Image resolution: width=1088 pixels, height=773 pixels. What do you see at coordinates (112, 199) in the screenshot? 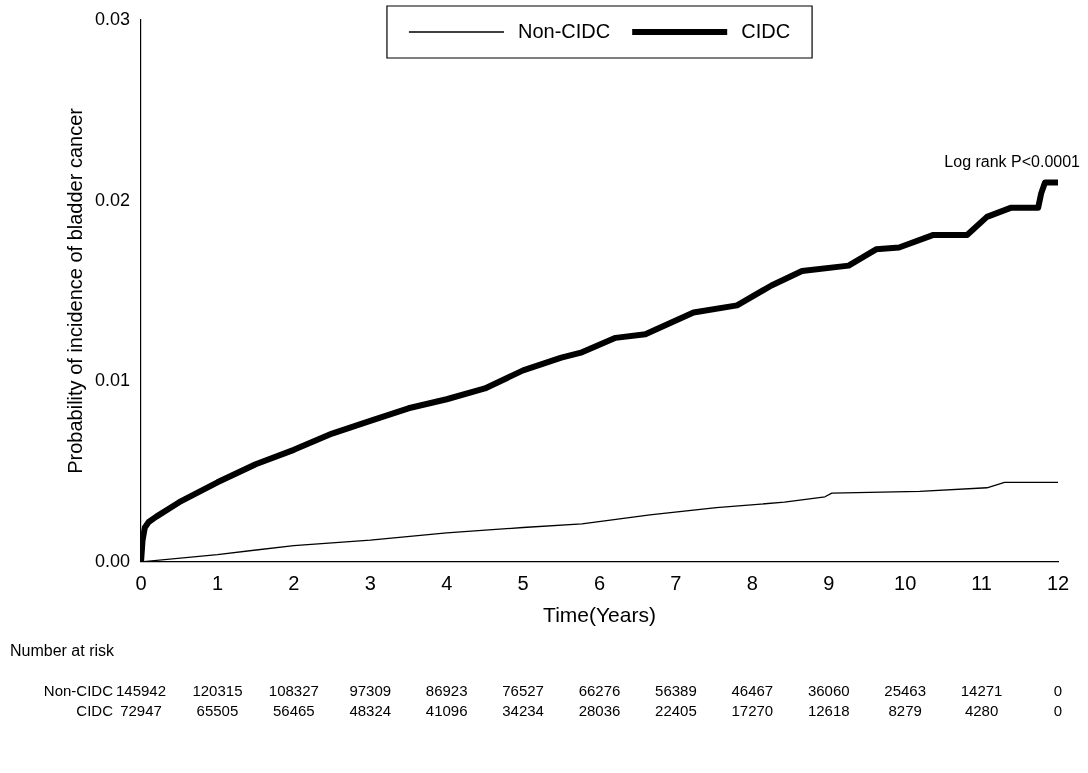
I see `y-tick-label: 0.02` at bounding box center [112, 199].